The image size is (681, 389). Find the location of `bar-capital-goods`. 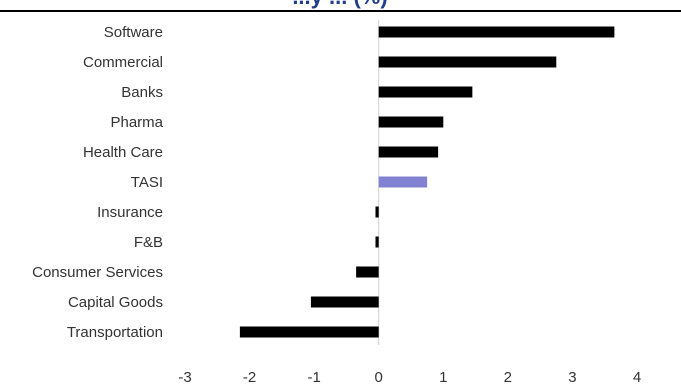

bar-capital-goods is located at coordinates (344, 302).